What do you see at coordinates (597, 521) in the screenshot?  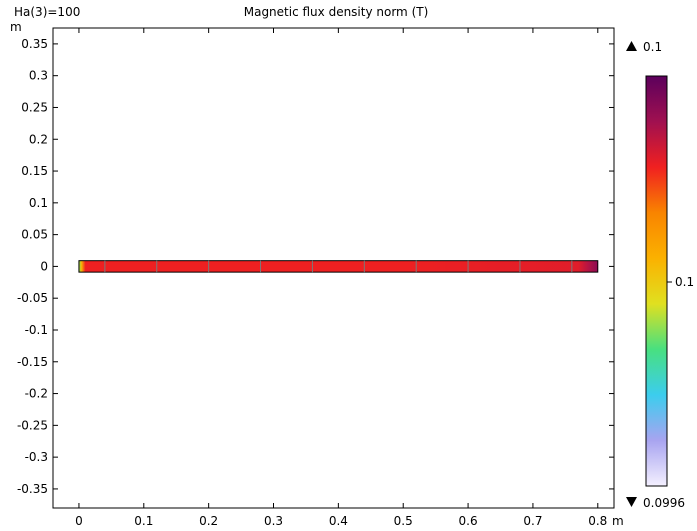 I see `x-tick-label: 0.8` at bounding box center [597, 521].